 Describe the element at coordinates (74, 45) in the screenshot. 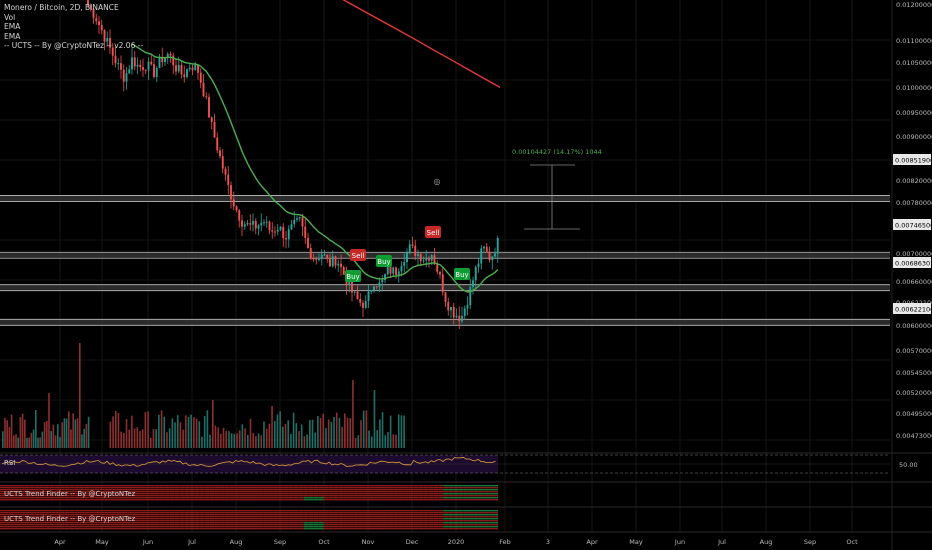

I see `ucts-label: -- UCTS -- By @CryptoNTez -- v2.06 --` at that location.